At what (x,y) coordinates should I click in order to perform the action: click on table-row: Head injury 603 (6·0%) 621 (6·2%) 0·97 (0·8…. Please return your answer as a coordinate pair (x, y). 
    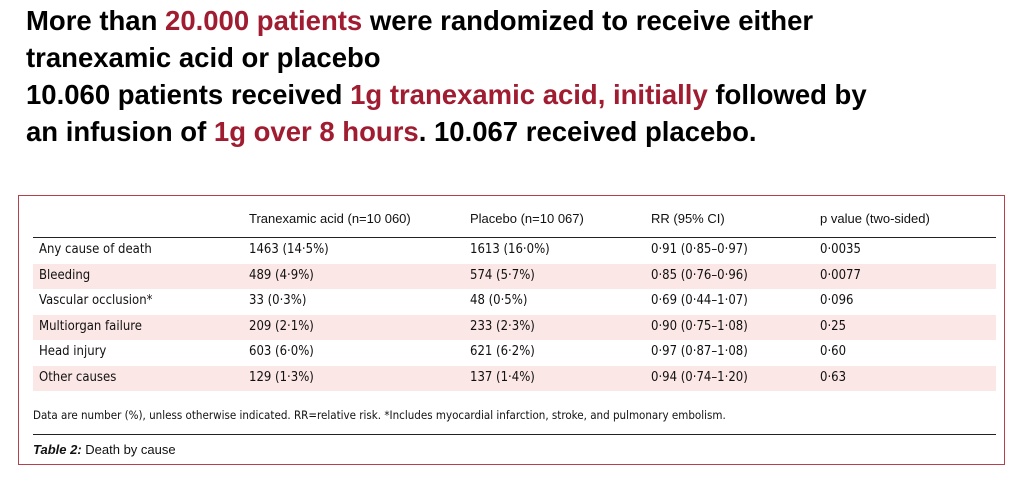
    Looking at the image, I should click on (514, 353).